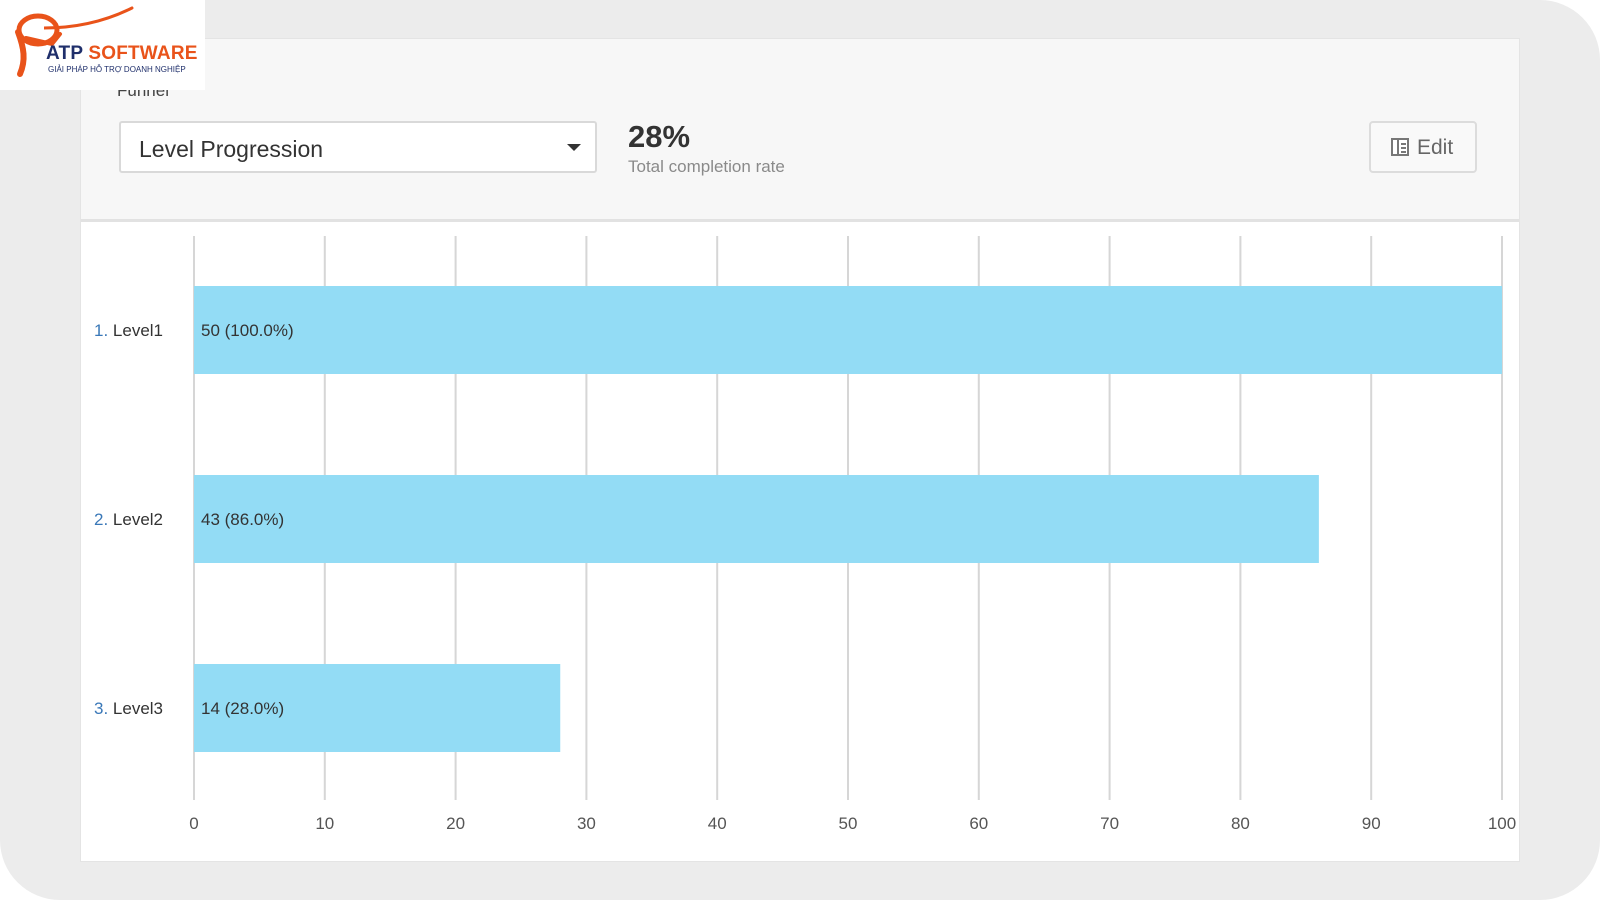 This screenshot has height=900, width=1600. I want to click on category-label: 2. Level2, so click(128, 519).